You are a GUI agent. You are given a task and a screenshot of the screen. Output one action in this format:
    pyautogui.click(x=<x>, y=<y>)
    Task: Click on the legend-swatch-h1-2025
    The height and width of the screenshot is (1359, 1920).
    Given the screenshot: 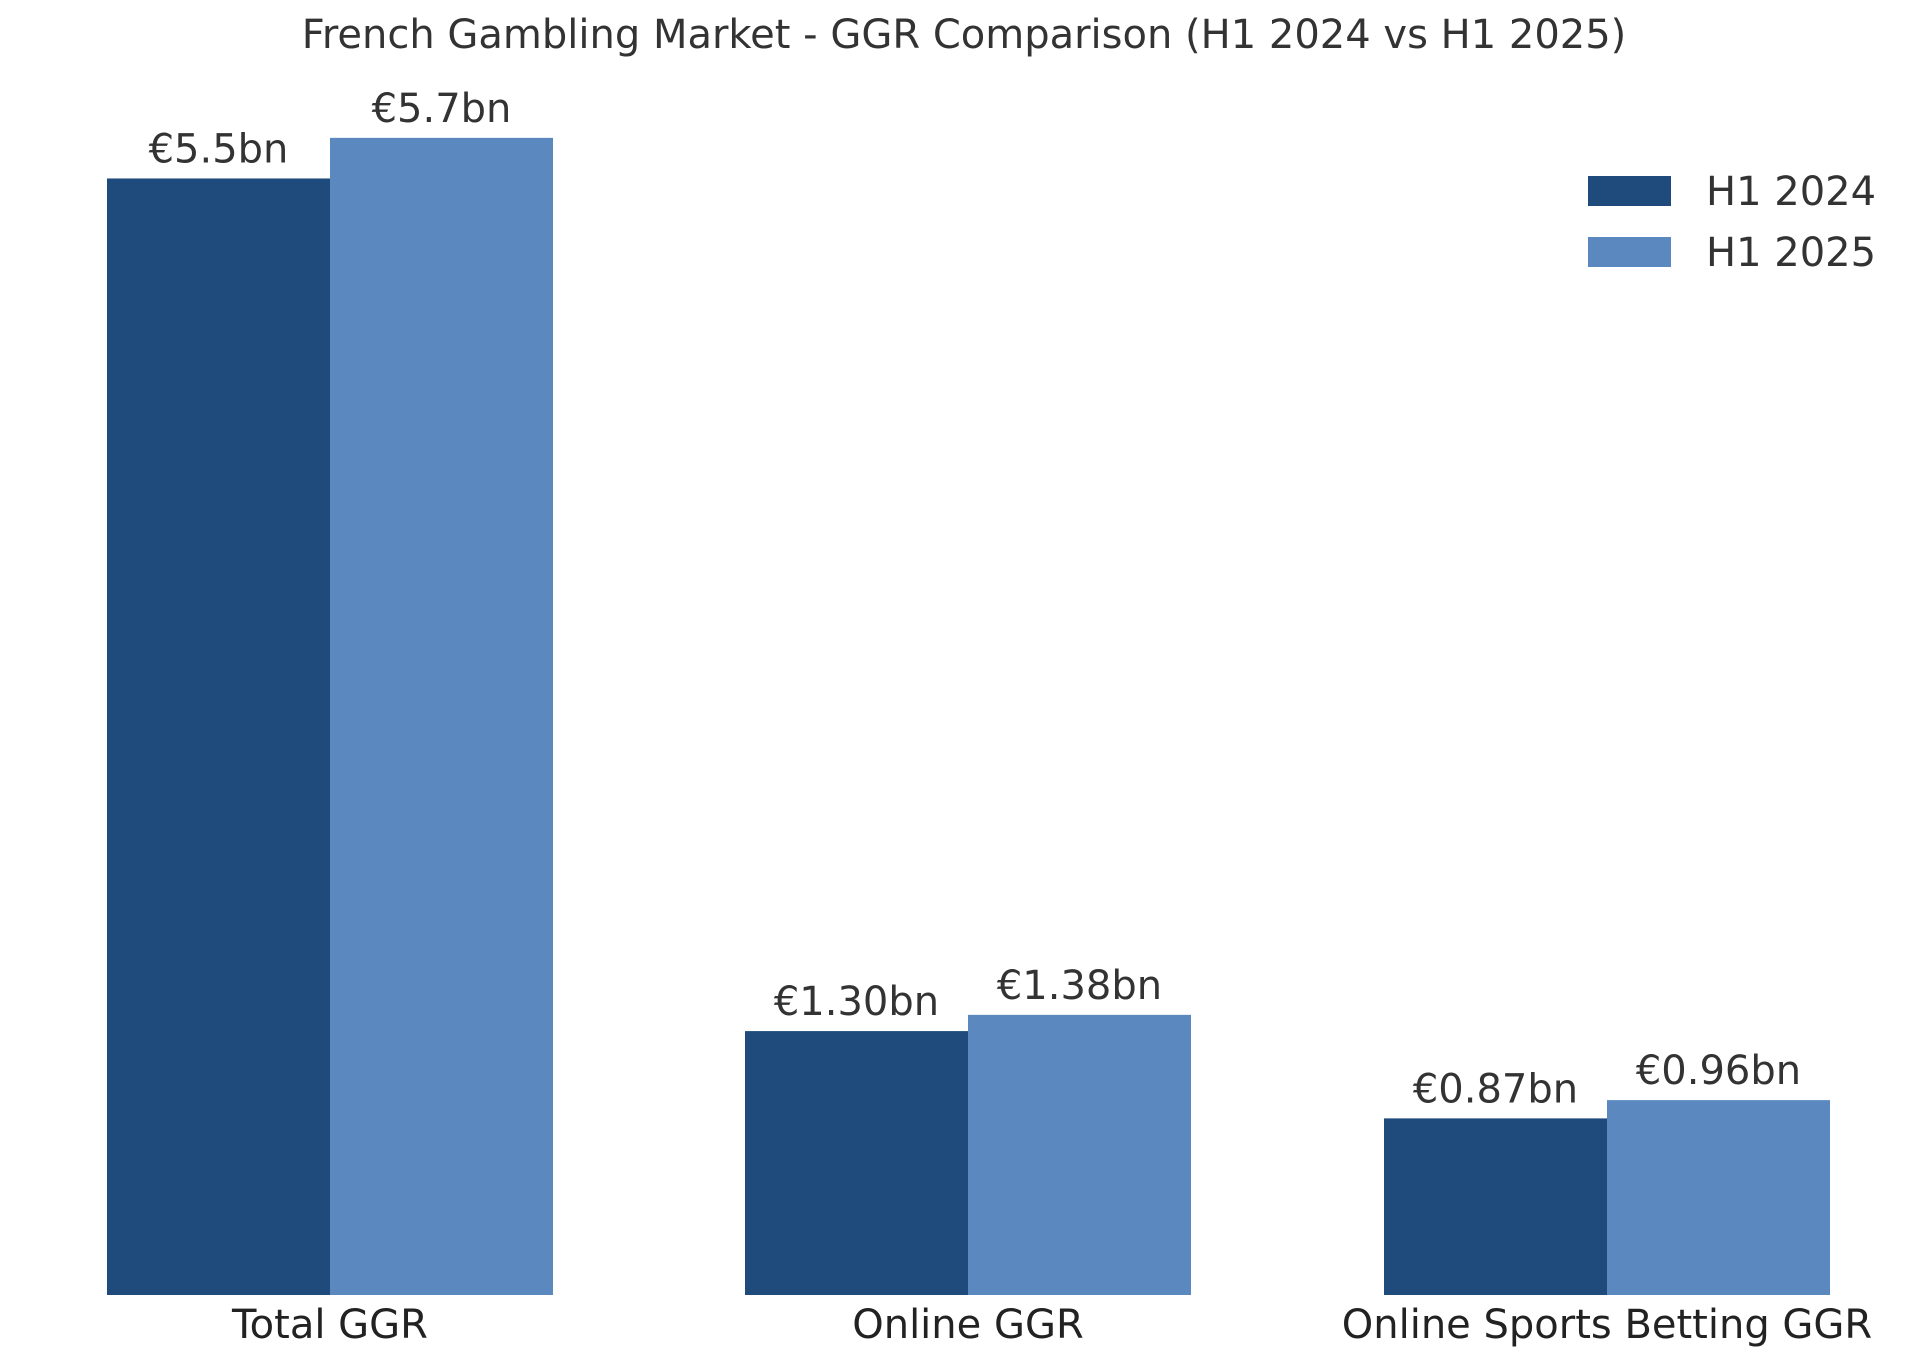 What is the action you would take?
    pyautogui.click(x=1629, y=252)
    